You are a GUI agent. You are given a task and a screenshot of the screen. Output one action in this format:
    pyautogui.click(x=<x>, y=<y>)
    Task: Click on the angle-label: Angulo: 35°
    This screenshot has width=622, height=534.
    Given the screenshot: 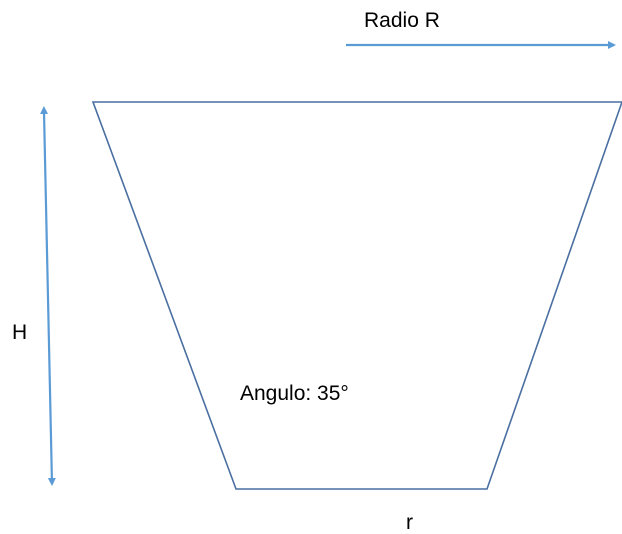 What is the action you would take?
    pyautogui.click(x=294, y=393)
    